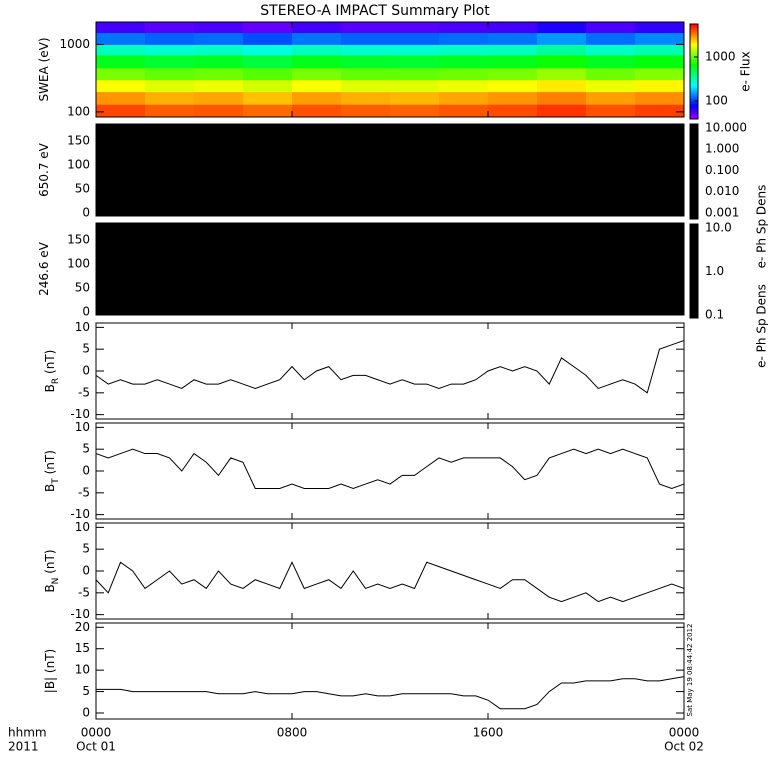  I want to click on colorbar, so click(694, 171).